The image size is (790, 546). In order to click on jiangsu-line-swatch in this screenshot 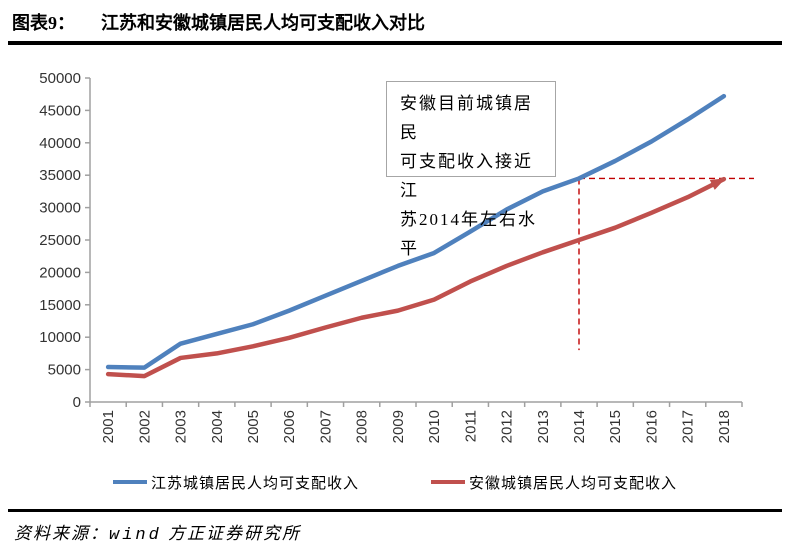, I will do `click(129, 482)`.